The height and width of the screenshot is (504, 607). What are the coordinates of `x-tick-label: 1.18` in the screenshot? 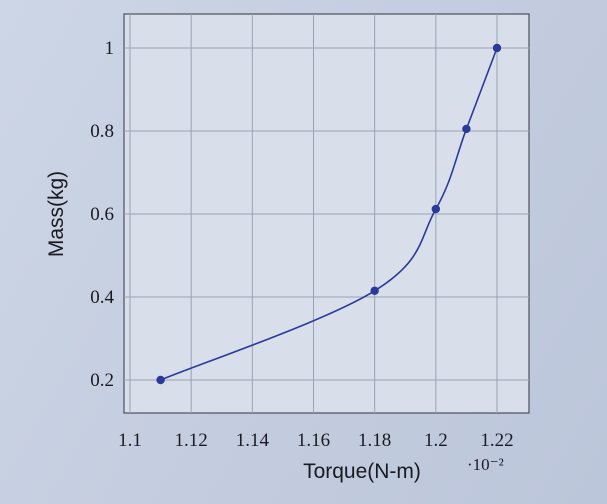 It's located at (374, 440).